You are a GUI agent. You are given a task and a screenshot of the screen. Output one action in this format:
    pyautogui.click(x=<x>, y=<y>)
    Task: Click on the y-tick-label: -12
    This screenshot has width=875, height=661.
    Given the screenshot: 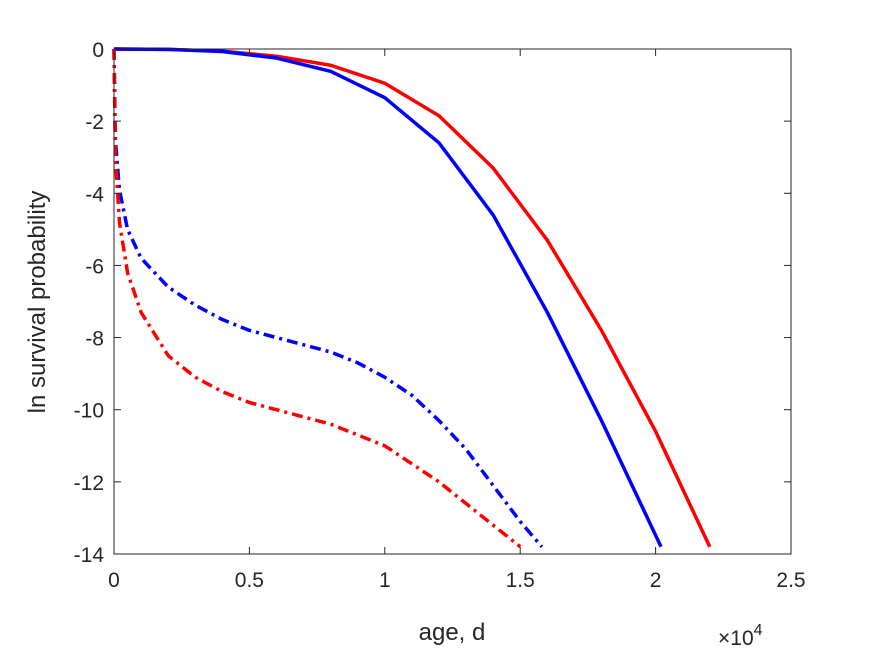 What is the action you would take?
    pyautogui.click(x=89, y=483)
    